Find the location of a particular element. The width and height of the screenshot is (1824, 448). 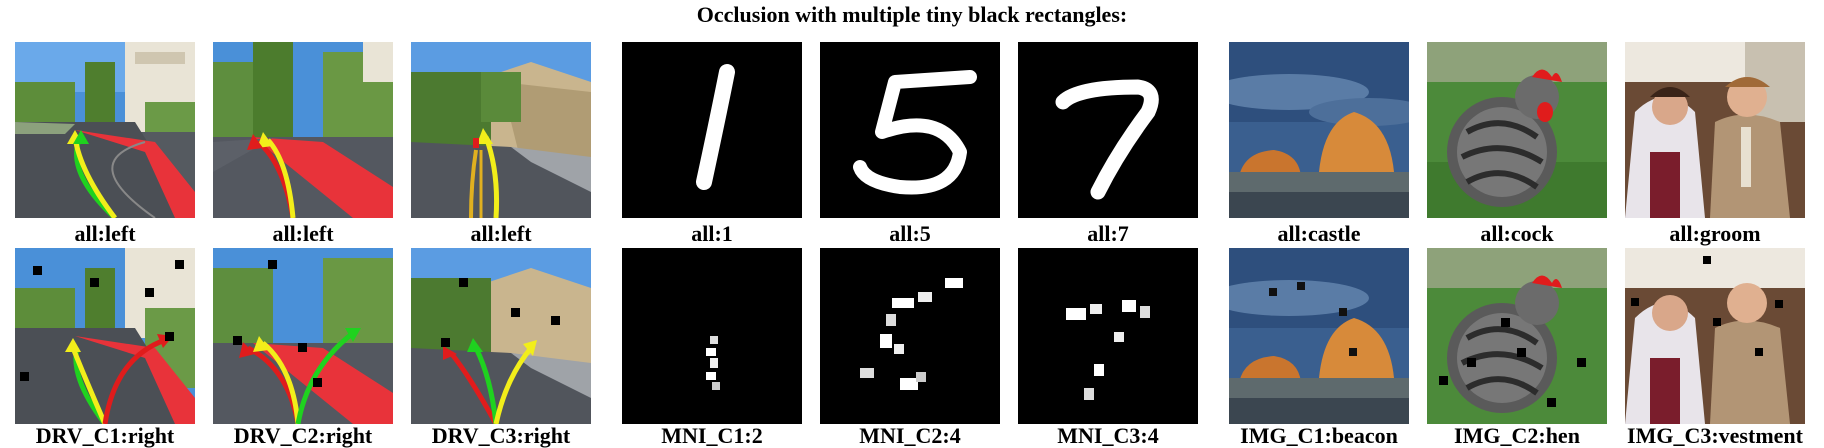

caption-occluded-7: IMG_C1:beacon is located at coordinates (1319, 435).